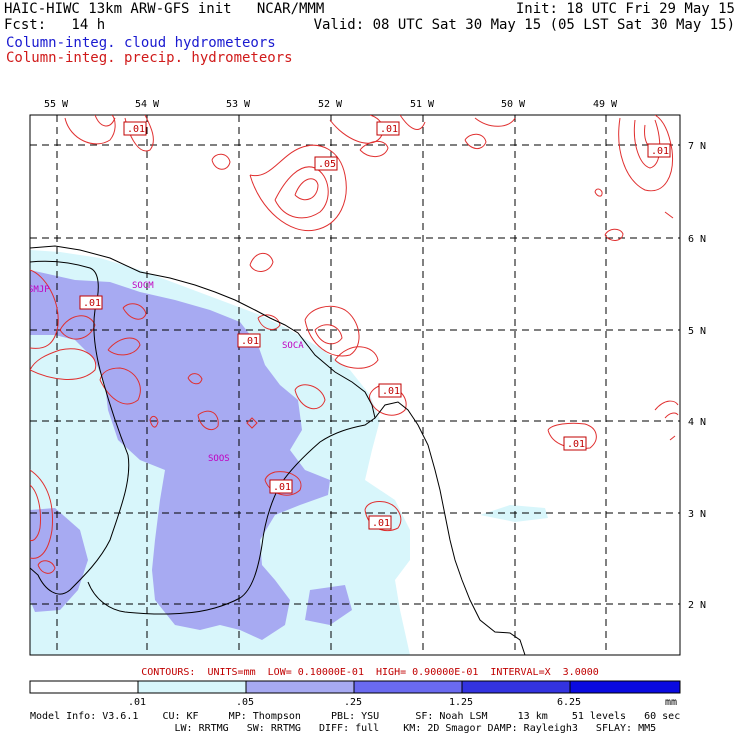 The image size is (740, 740). Describe the element at coordinates (461, 702) in the screenshot. I see `colorbar-tick: 1.25` at that location.